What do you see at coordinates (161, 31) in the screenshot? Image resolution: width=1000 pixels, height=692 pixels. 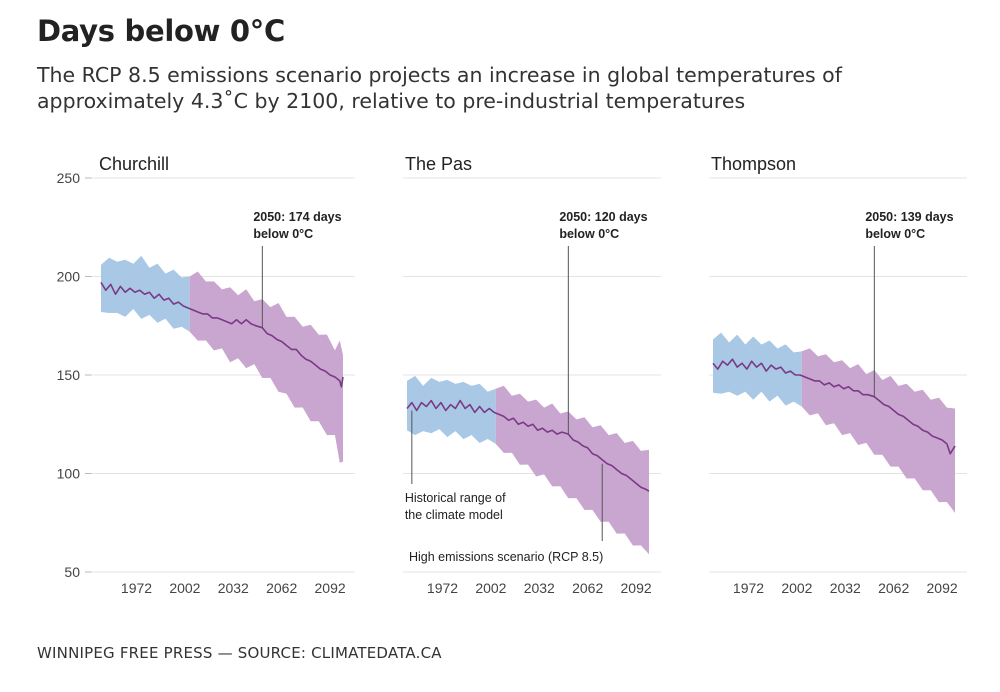 I see `chart-title: Days below 0°C` at bounding box center [161, 31].